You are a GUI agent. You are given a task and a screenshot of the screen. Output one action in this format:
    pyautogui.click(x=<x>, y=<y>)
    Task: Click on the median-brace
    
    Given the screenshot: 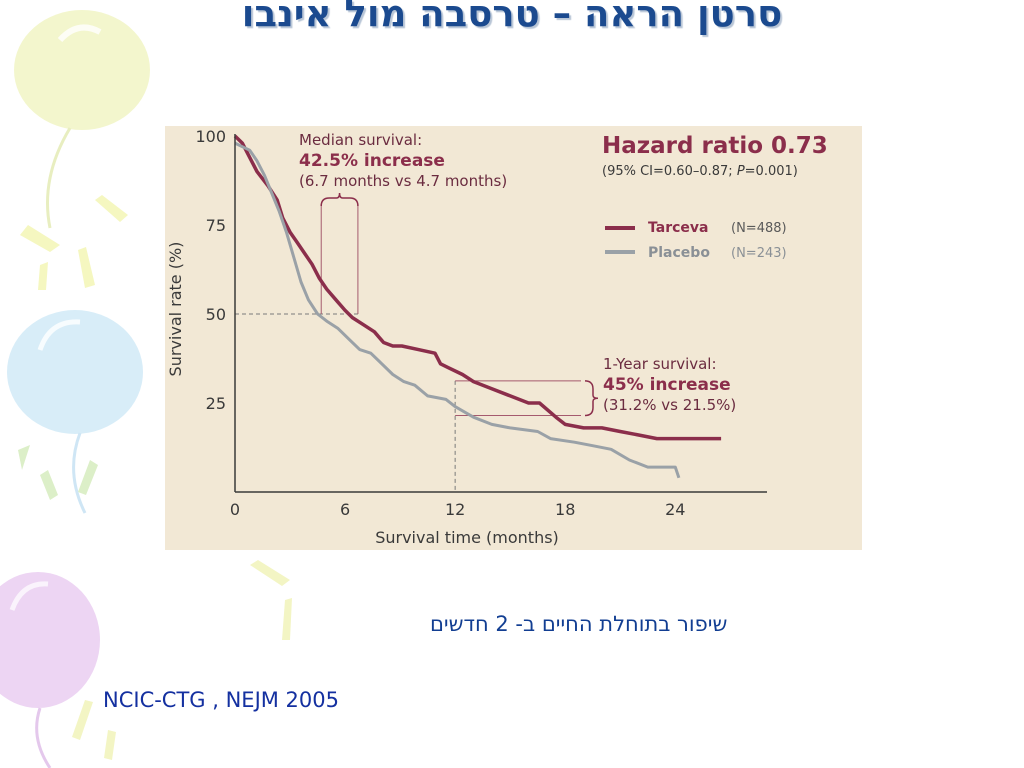 What is the action you would take?
    pyautogui.click(x=339, y=199)
    